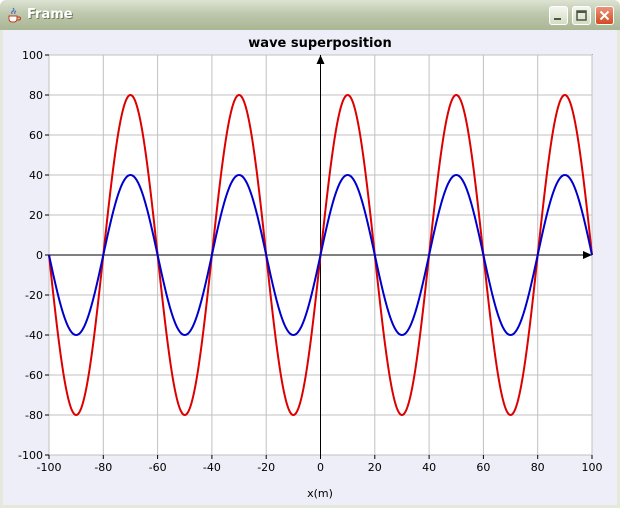 This screenshot has width=622, height=509. Describe the element at coordinates (36, 215) in the screenshot. I see `y-tick-label: 20` at that location.